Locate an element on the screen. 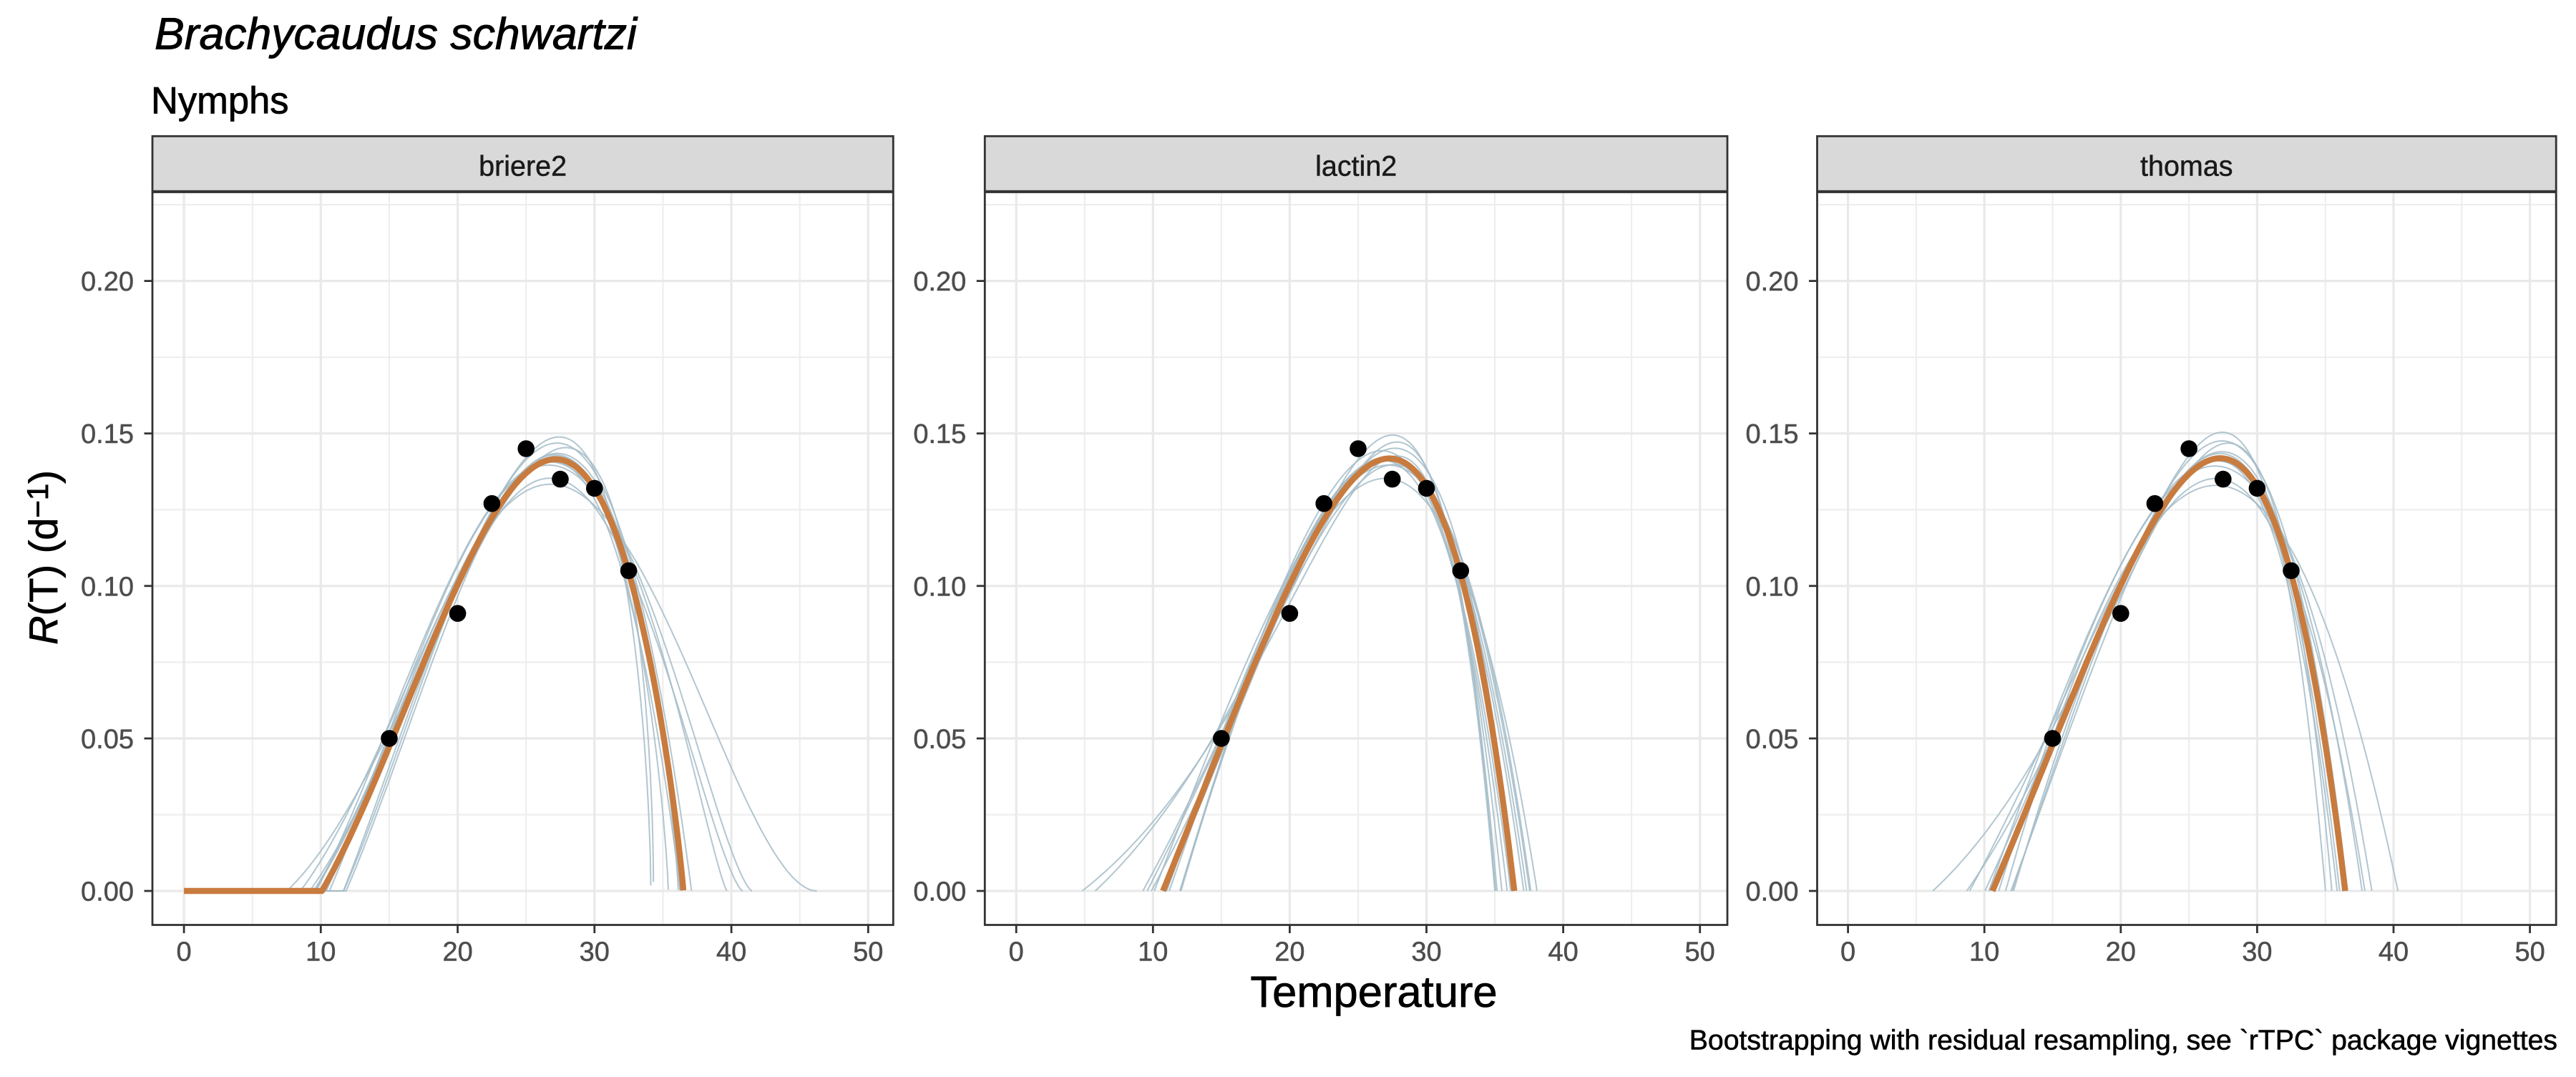 The height and width of the screenshot is (1077, 2576). svg-text: lactin2 is located at coordinates (1356, 166).